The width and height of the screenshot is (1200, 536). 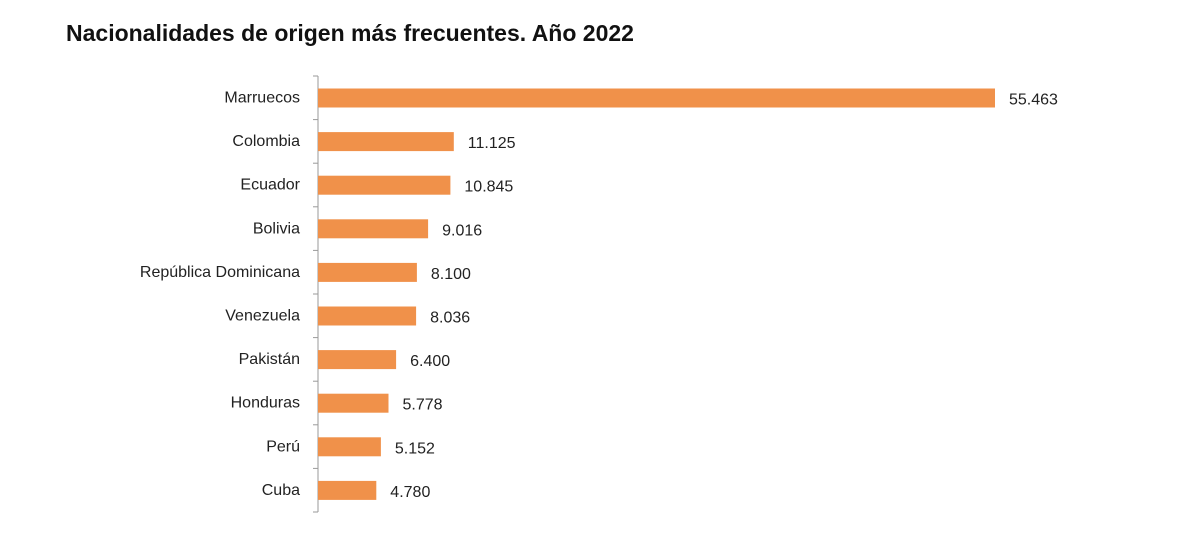 What do you see at coordinates (415, 448) in the screenshot?
I see `value-label: 5.152` at bounding box center [415, 448].